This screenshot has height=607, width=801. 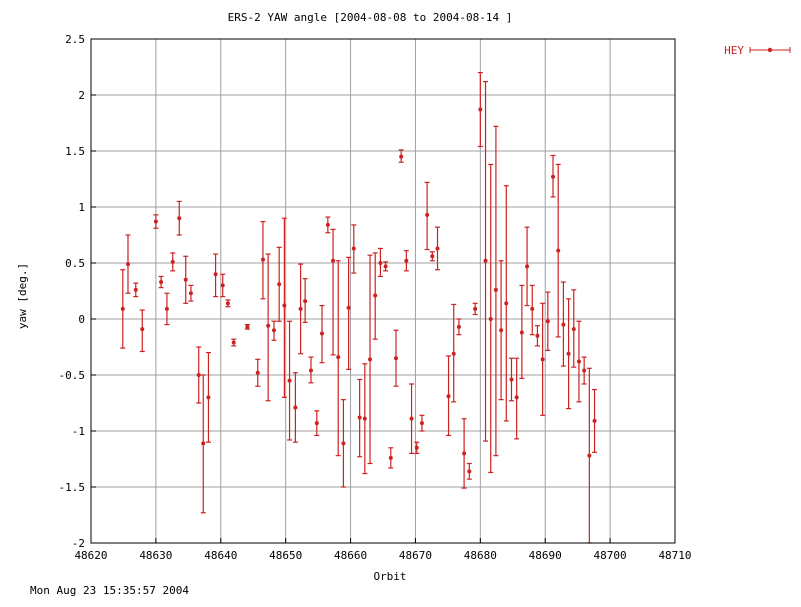 What do you see at coordinates (75, 39) in the screenshot?
I see `y-tick-label: 2.5` at bounding box center [75, 39].